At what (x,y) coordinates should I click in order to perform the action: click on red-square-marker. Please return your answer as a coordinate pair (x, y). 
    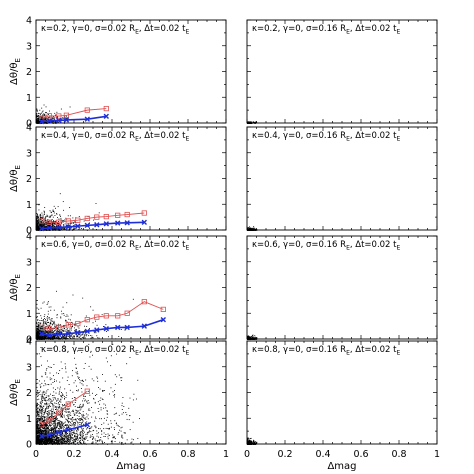
    Looking at the image, I should click on (106, 108).